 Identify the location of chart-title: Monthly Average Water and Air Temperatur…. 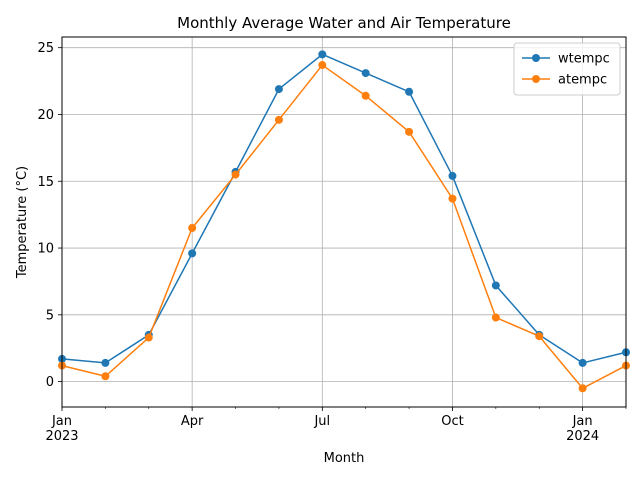
(344, 23).